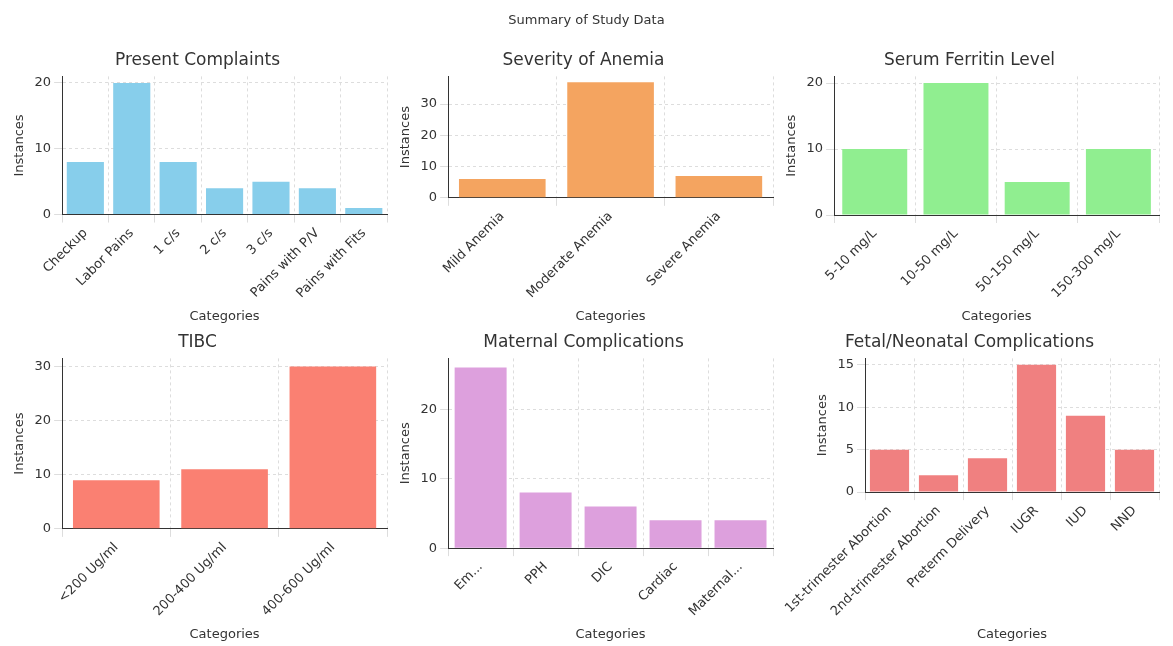 The height and width of the screenshot is (646, 1173). What do you see at coordinates (845, 364) in the screenshot?
I see `y-tick-label: 15` at bounding box center [845, 364].